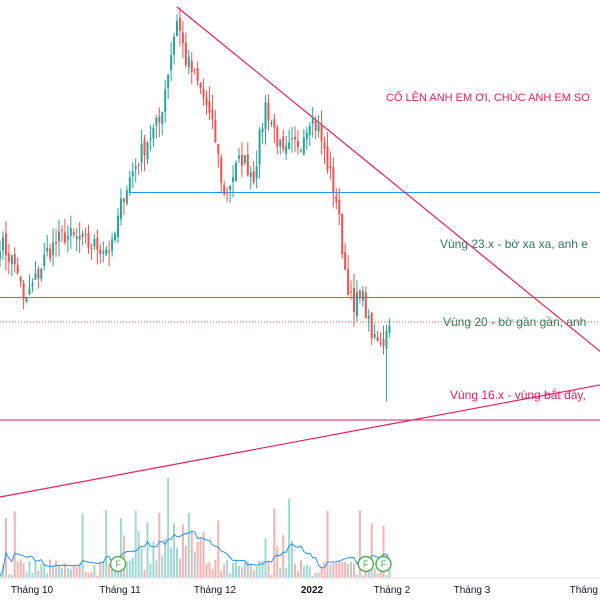 The width and height of the screenshot is (600, 600). What do you see at coordinates (585, 590) in the screenshot?
I see `x-tick-label: Tháng 5` at bounding box center [585, 590].